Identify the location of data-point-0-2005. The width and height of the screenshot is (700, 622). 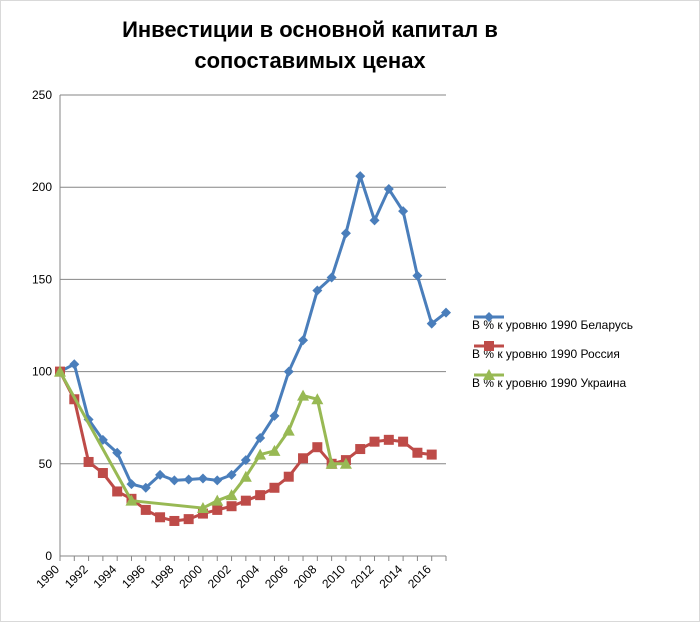
(274, 415).